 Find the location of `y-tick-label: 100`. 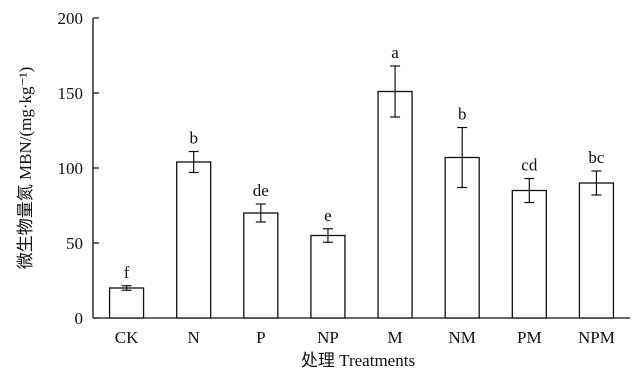

y-tick-label: 100 is located at coordinates (71, 168).